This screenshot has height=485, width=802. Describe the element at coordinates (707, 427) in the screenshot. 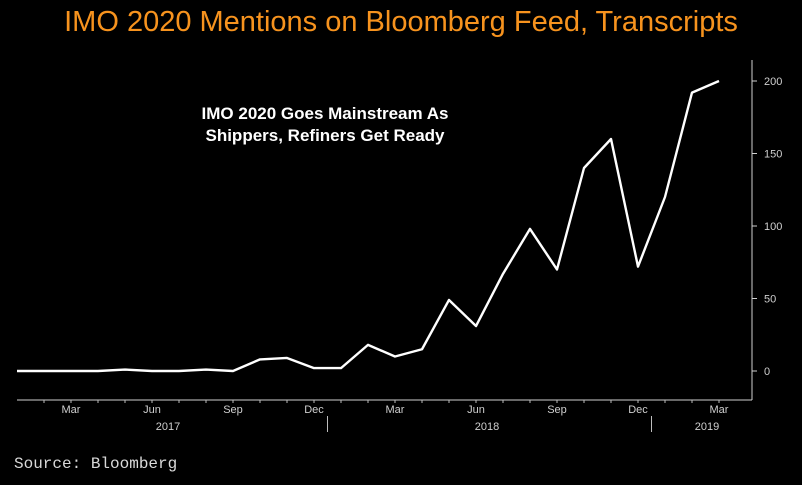

I see `year-label: 2019` at that location.